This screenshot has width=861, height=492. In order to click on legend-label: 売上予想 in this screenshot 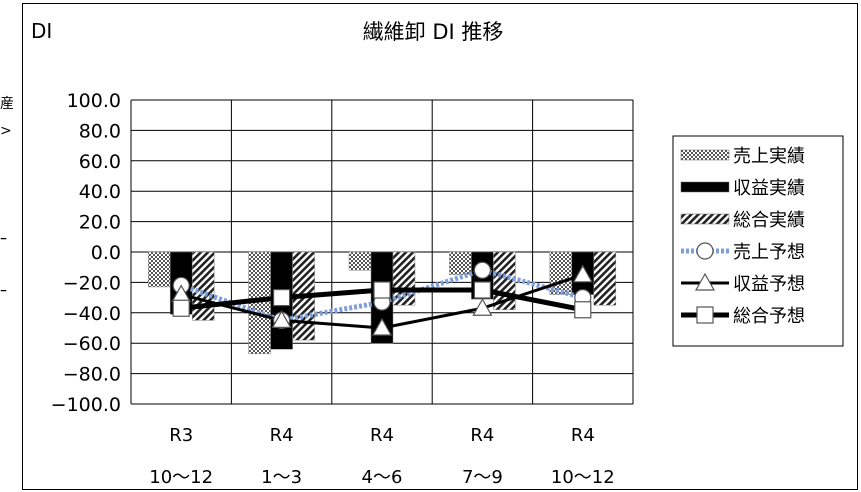, I will do `click(769, 252)`.